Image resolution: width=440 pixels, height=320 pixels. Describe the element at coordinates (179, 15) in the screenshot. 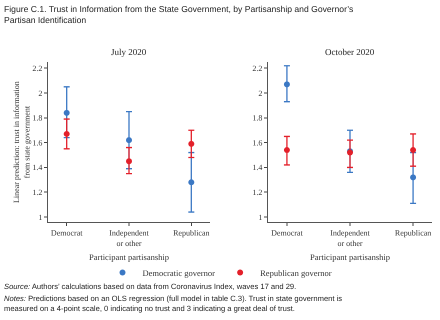

I see `text: Figure C.1. Trust in Information from the State Government, by Partisanship and Governor’s Partisan Identification` at that location.